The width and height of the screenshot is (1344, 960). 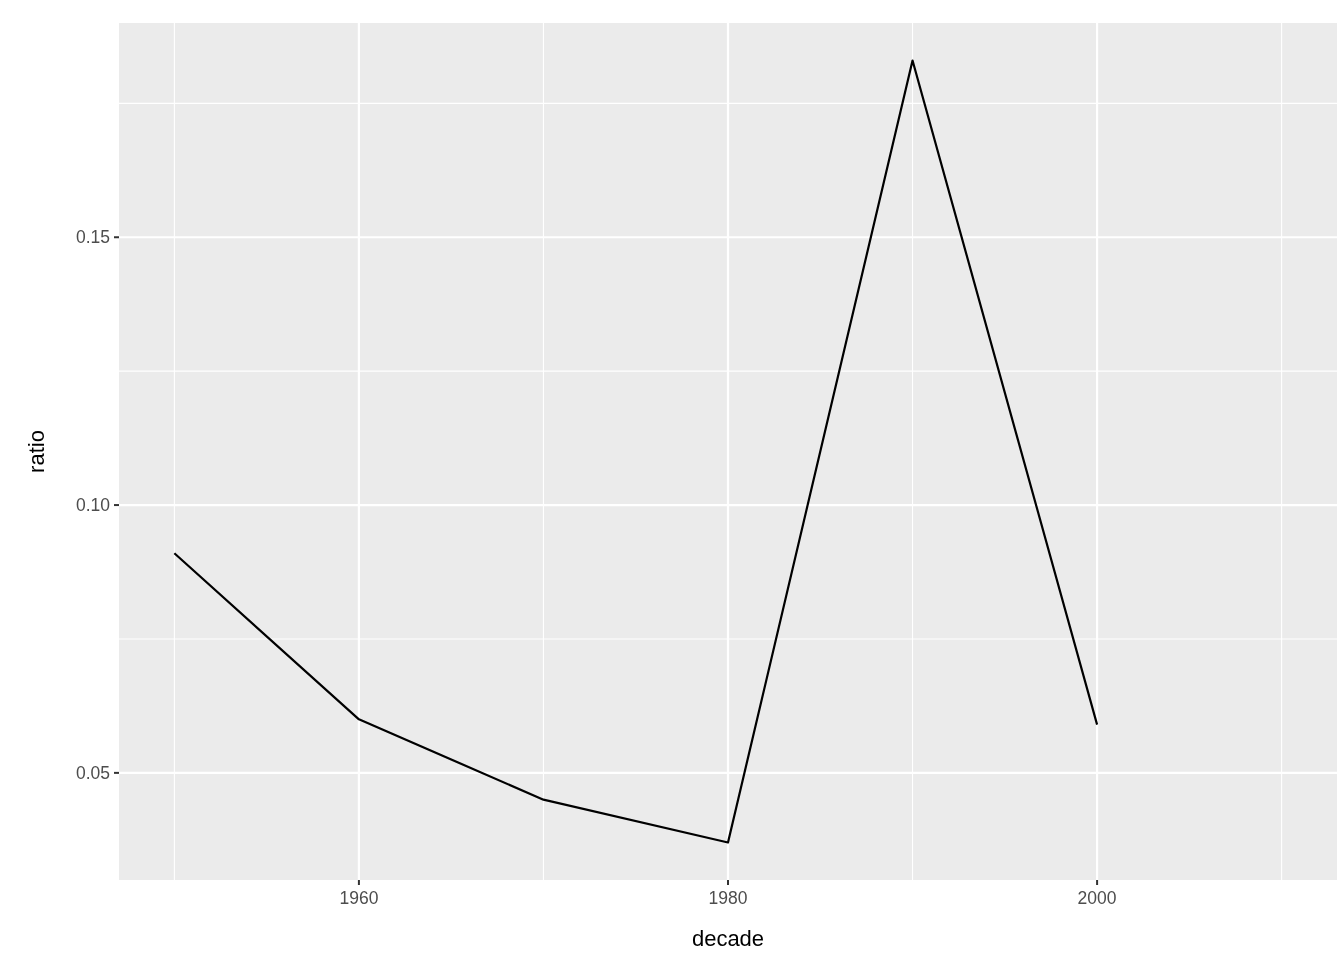 I want to click on x-tick-label: 2000, so click(x=1097, y=898).